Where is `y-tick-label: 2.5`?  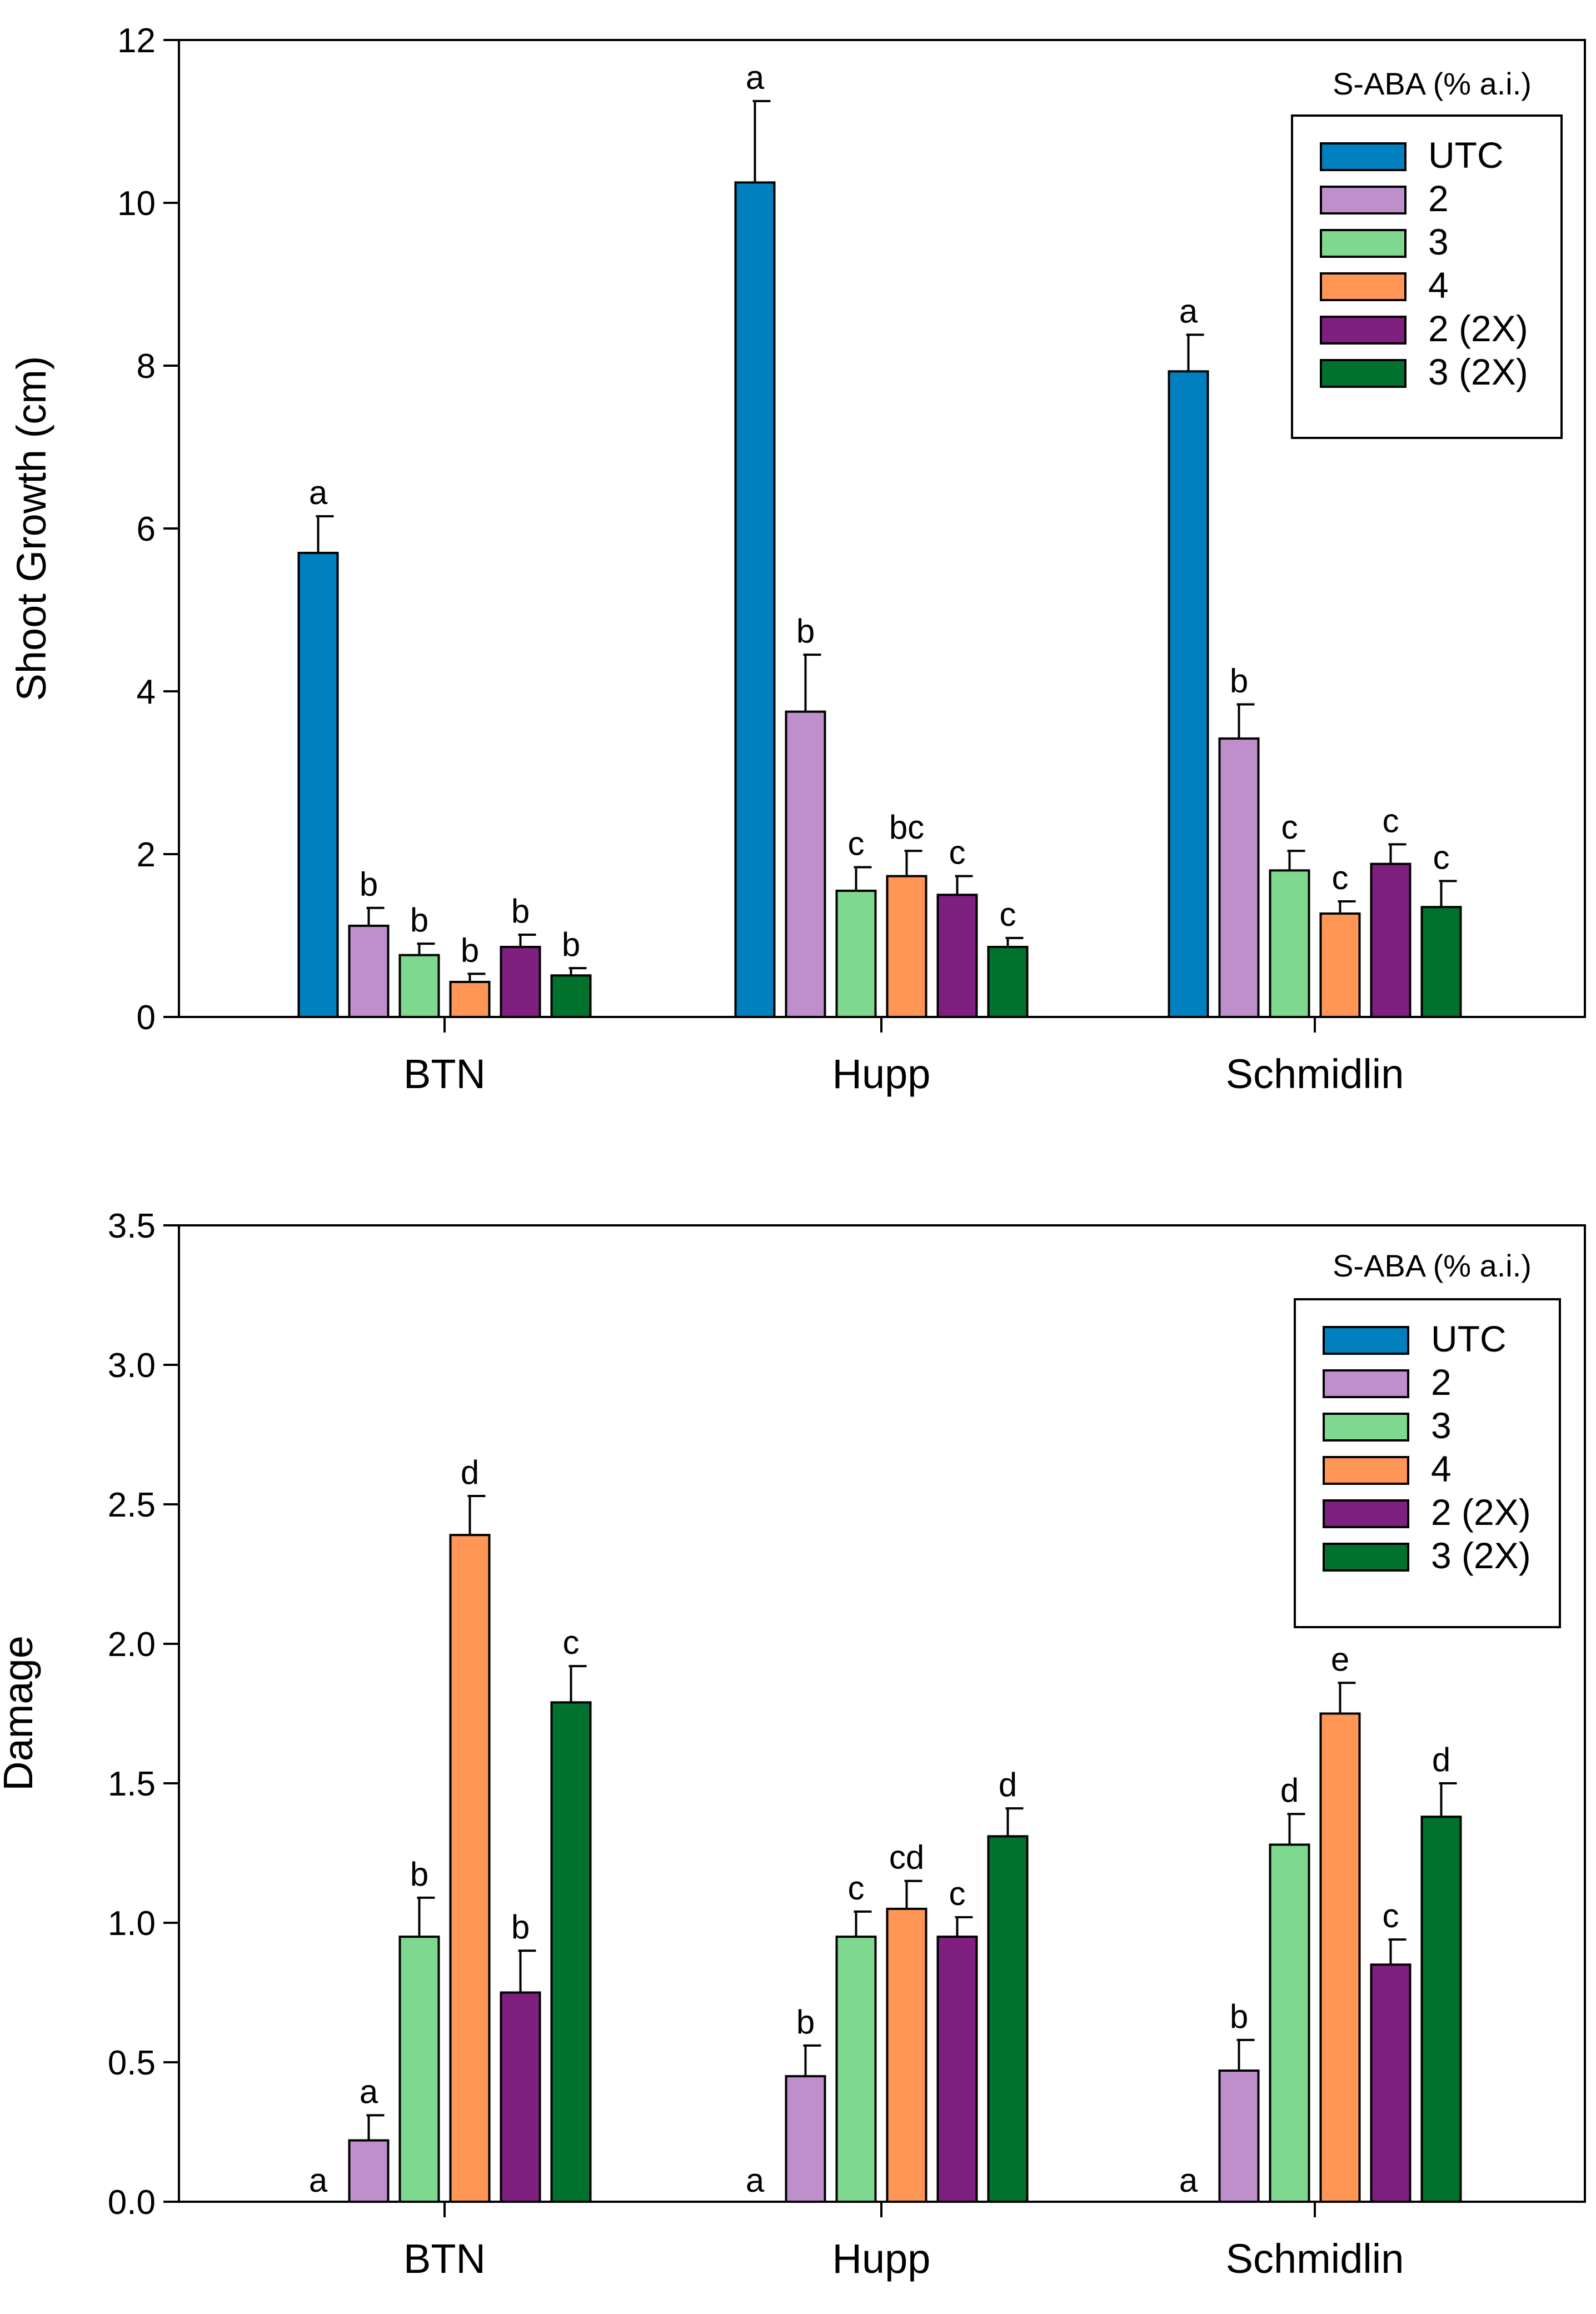 y-tick-label: 2.5 is located at coordinates (132, 1505).